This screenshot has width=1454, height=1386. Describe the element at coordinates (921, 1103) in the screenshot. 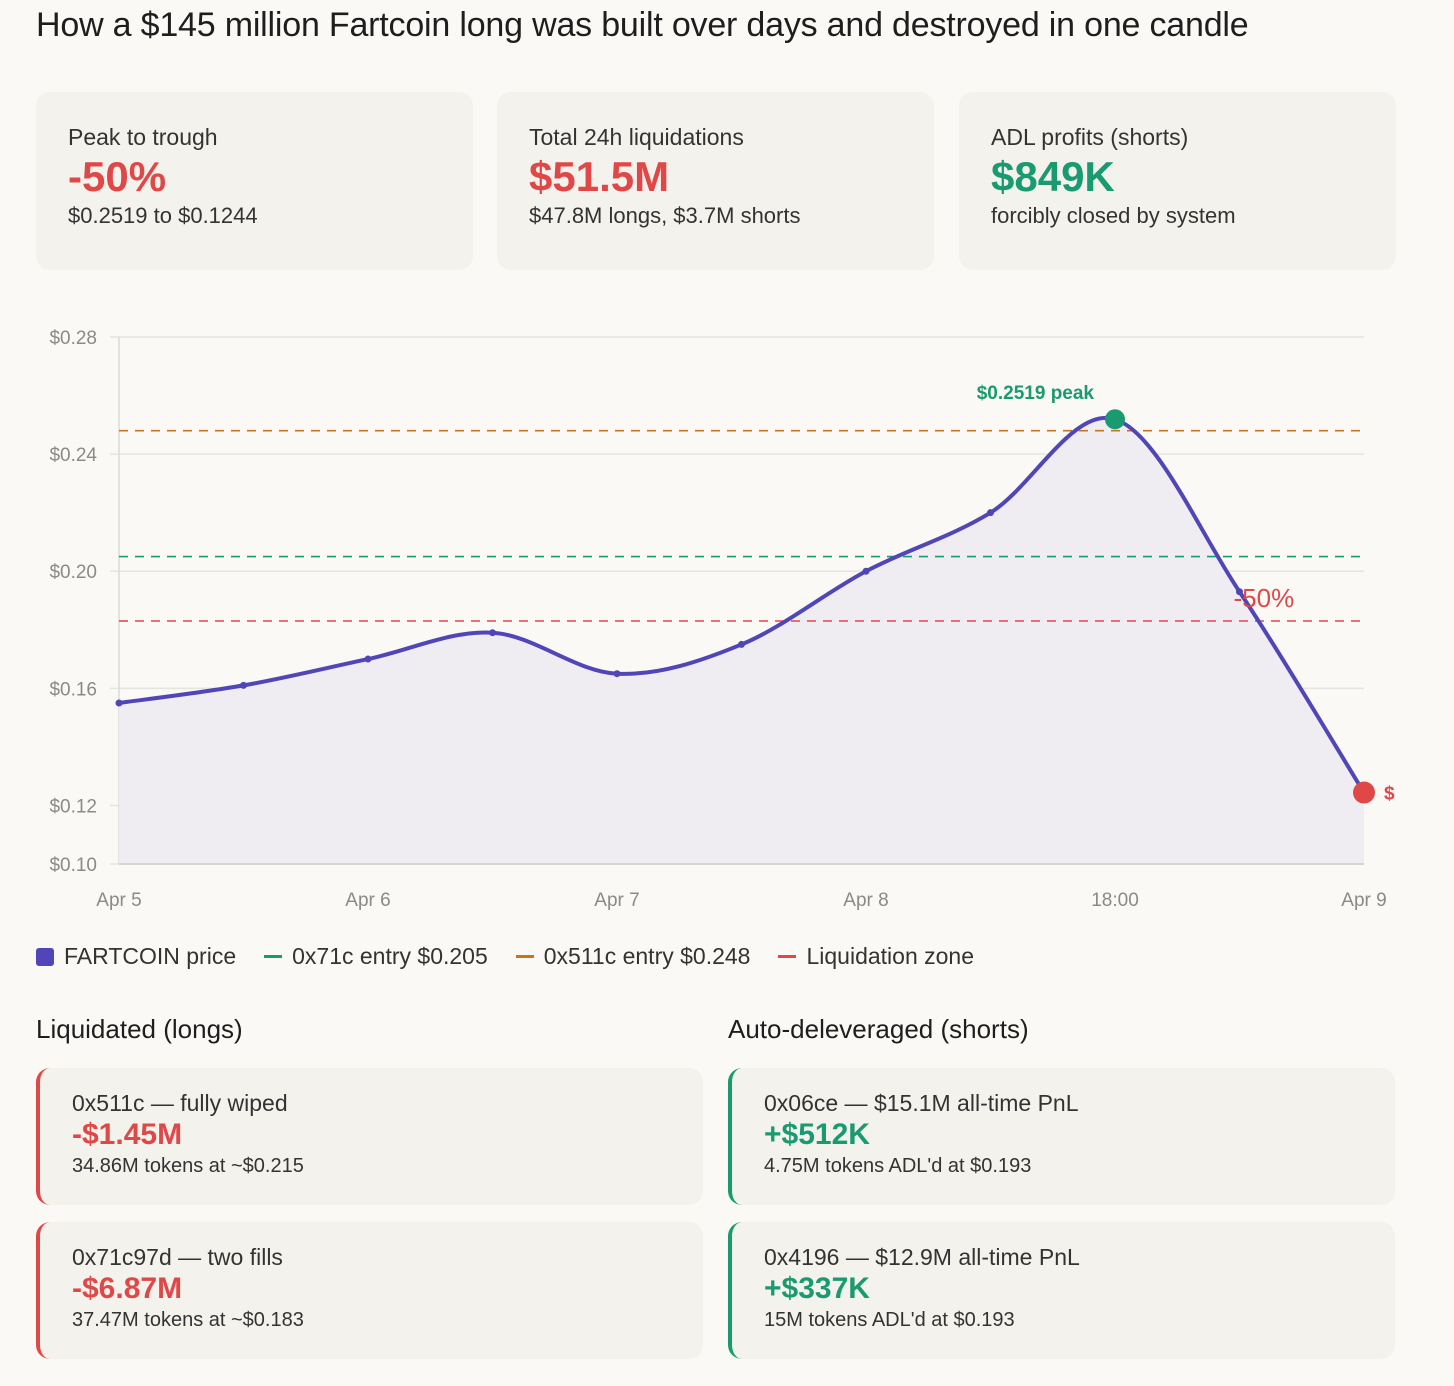

I see `card-label: 0x06ce — $15.1M all-time PnL` at that location.